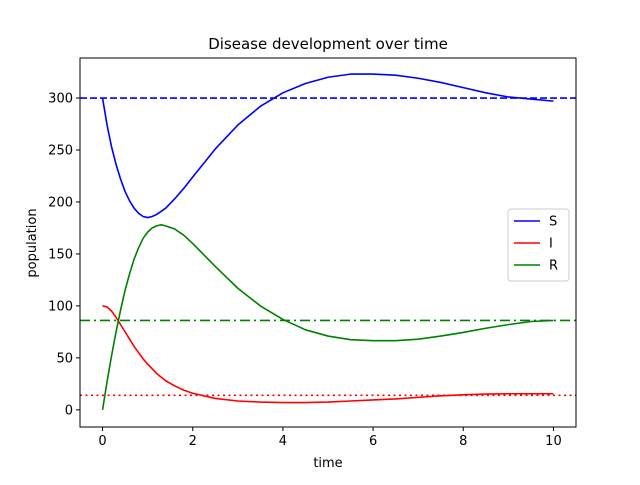 Image resolution: width=640 pixels, height=485 pixels. Describe the element at coordinates (283, 441) in the screenshot. I see `x-tick-label: 4` at that location.